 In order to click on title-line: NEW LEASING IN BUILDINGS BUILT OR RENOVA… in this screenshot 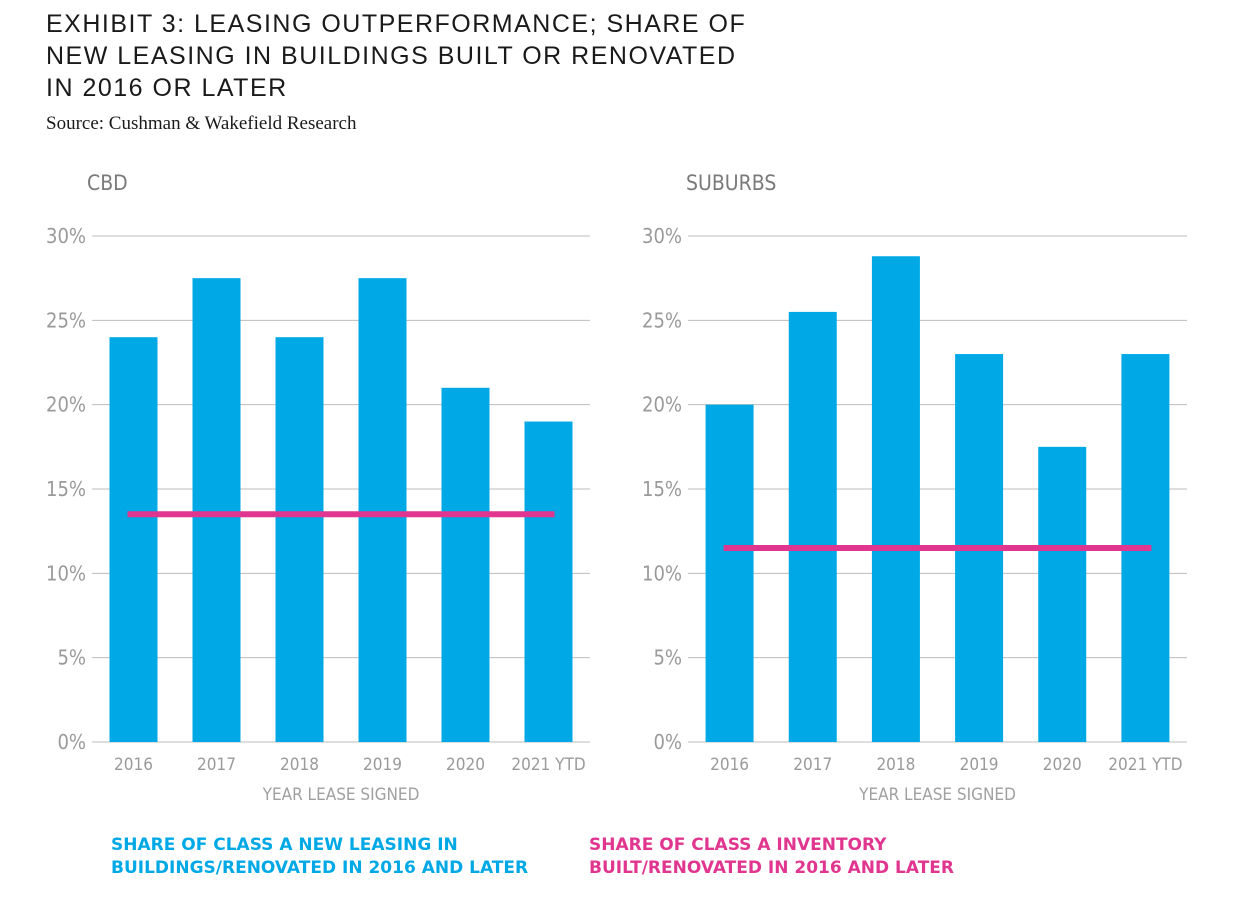, I will do `click(391, 56)`.